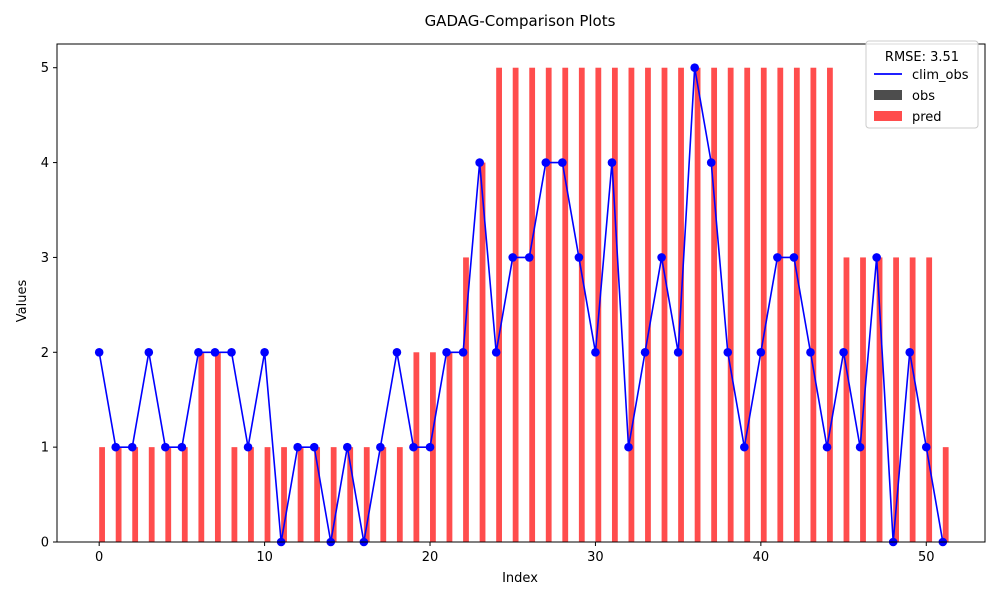  What do you see at coordinates (927, 117) in the screenshot?
I see `legend-label-pred: pred` at bounding box center [927, 117].